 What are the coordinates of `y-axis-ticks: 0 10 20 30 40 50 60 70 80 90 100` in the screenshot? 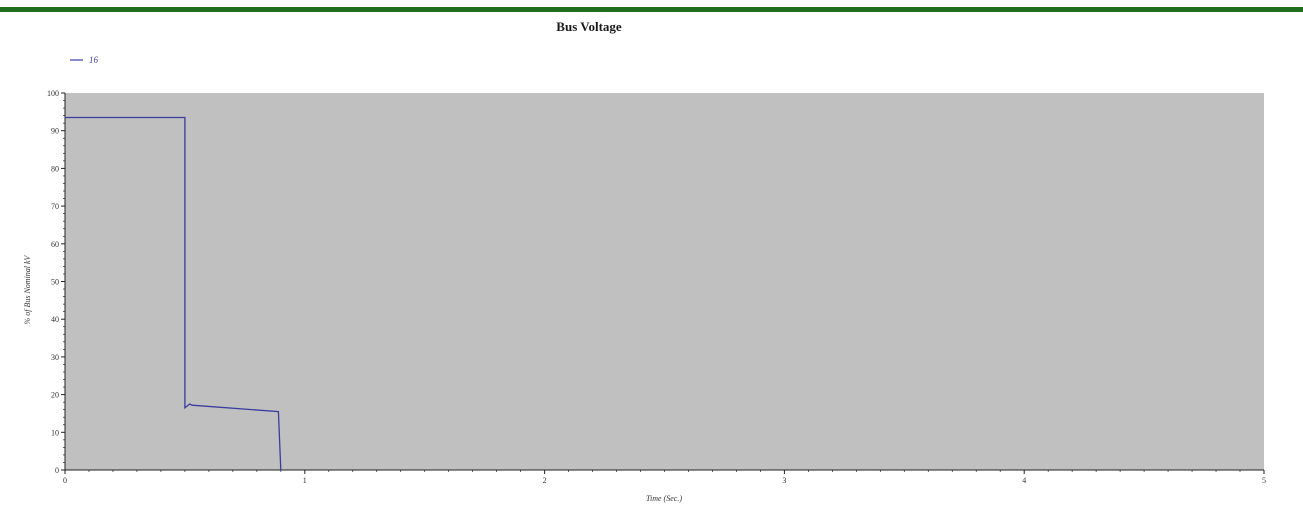 It's located at (56, 282).